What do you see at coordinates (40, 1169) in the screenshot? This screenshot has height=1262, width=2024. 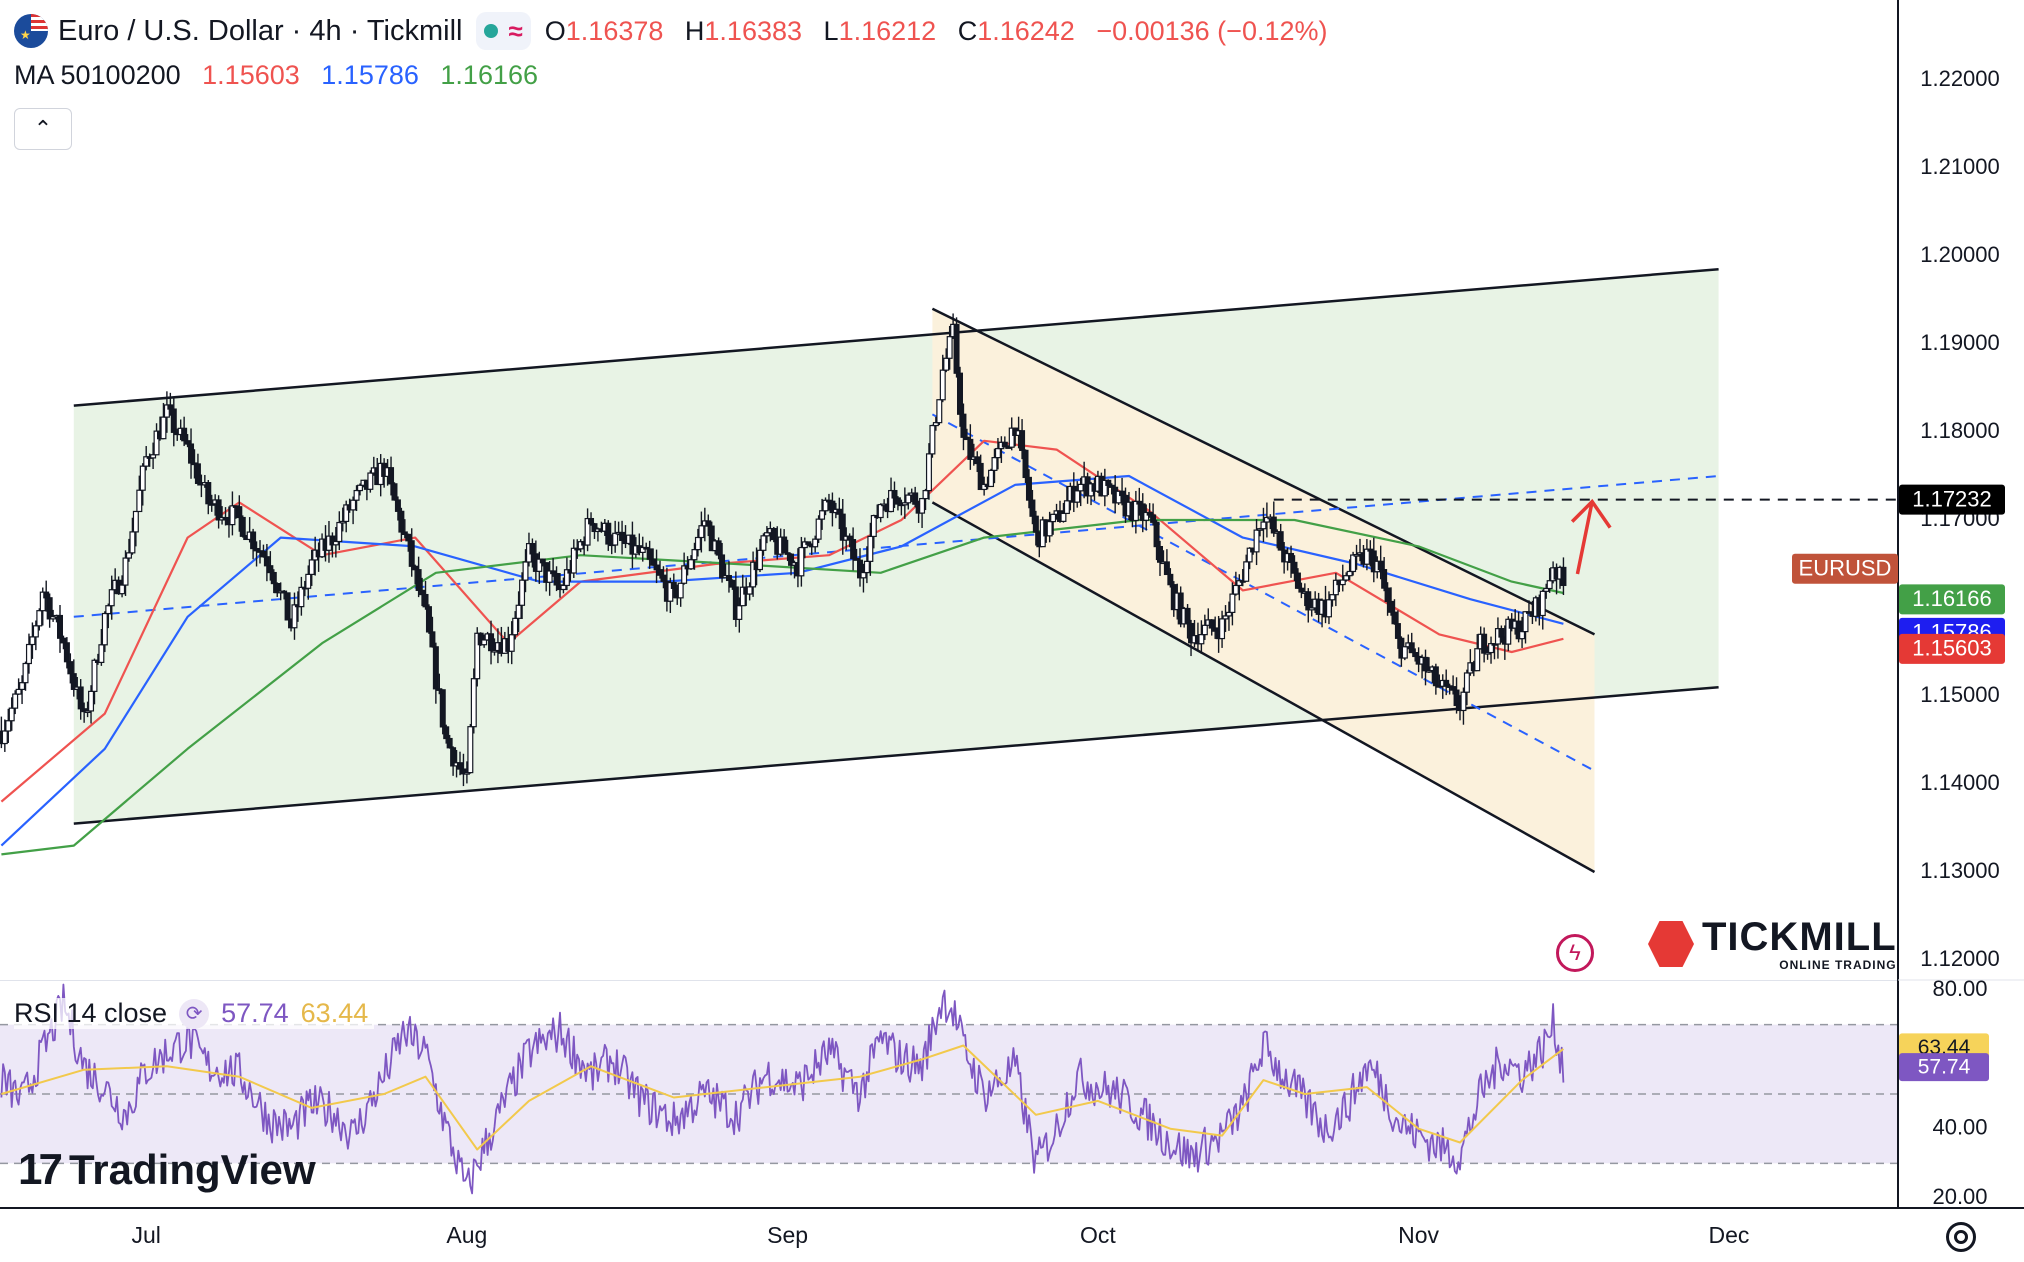 I see `tradingview-mark-icon: 17` at bounding box center [40, 1169].